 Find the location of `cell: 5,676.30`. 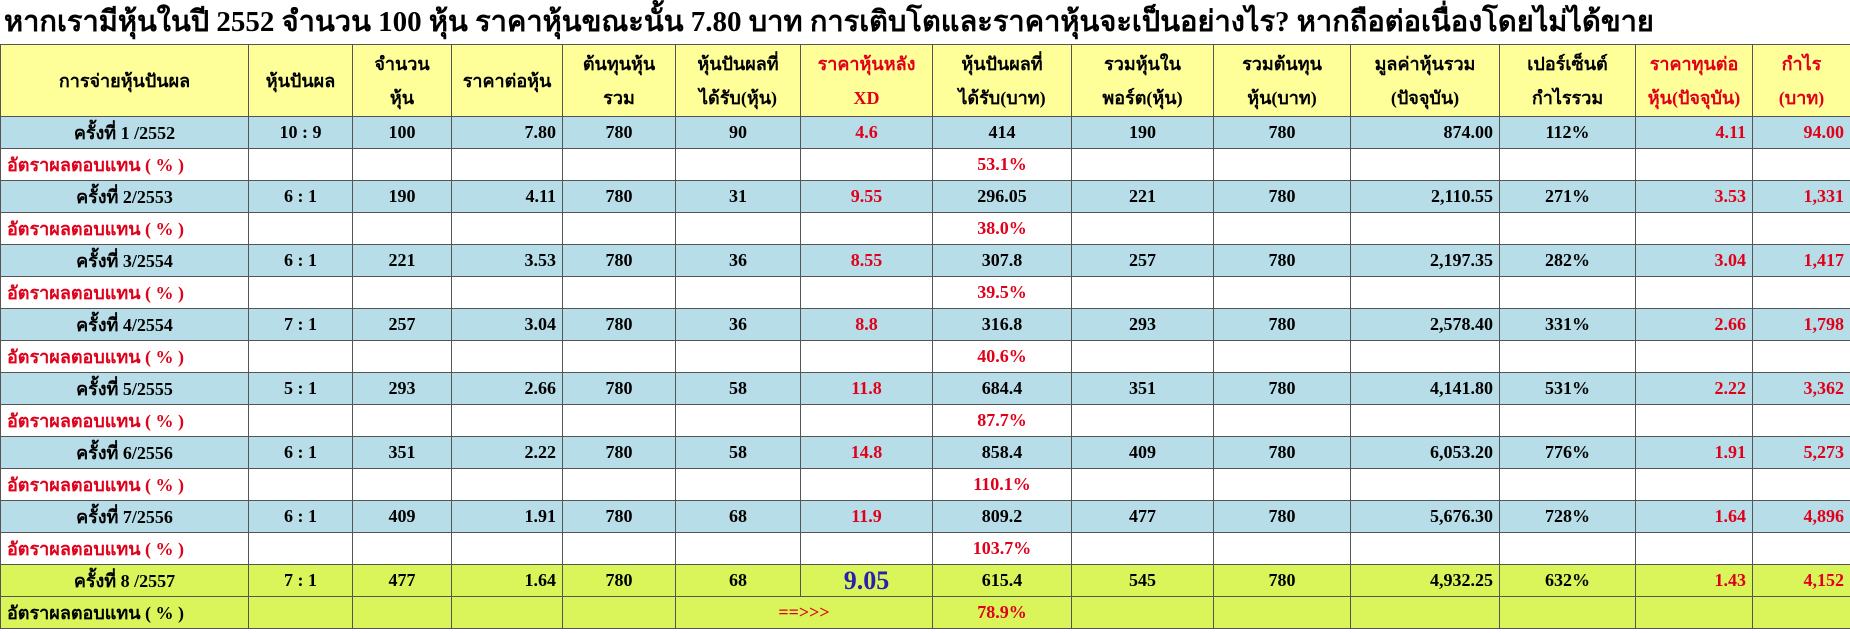

cell: 5,676.30 is located at coordinates (1425, 516).